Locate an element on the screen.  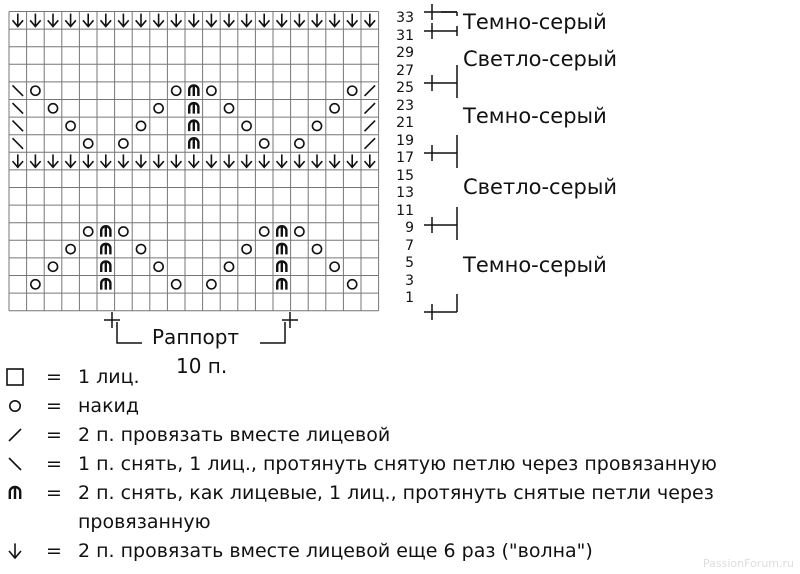
row-number: 13 is located at coordinates (405, 193).